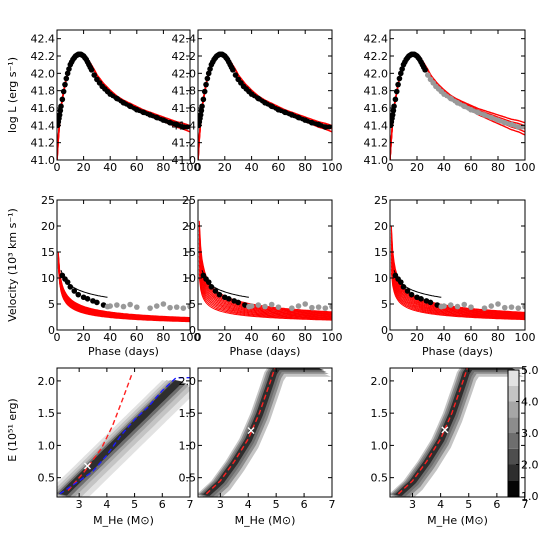 This screenshot has height=540, width=540. I want to click on vel-xtick-label: 0, so click(390, 337).